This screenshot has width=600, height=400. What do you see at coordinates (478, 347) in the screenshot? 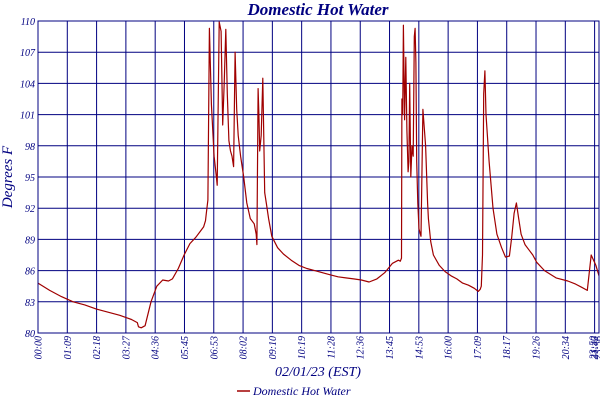
I see `x-tick-label: 17:09` at bounding box center [478, 347].